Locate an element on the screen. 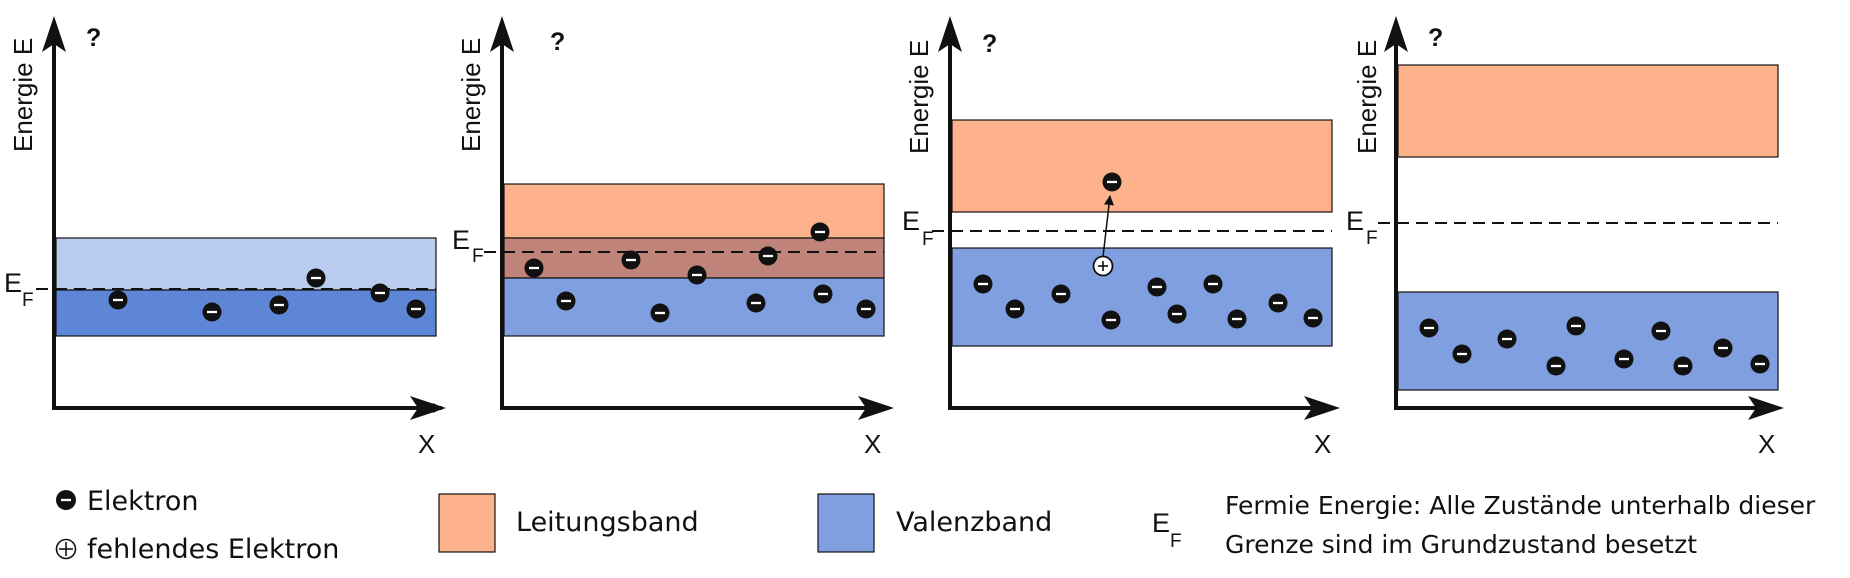 The image size is (1850, 578). legend-hole-label: fehlendes Elektron is located at coordinates (213, 549).